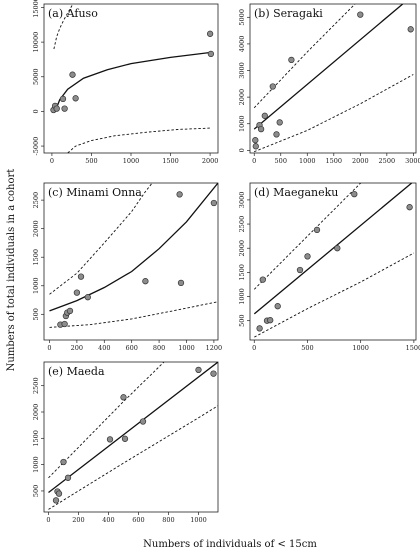 This screenshot has width=420, height=550. I want to click on y-tick-label: -5000, so click(36, 146).